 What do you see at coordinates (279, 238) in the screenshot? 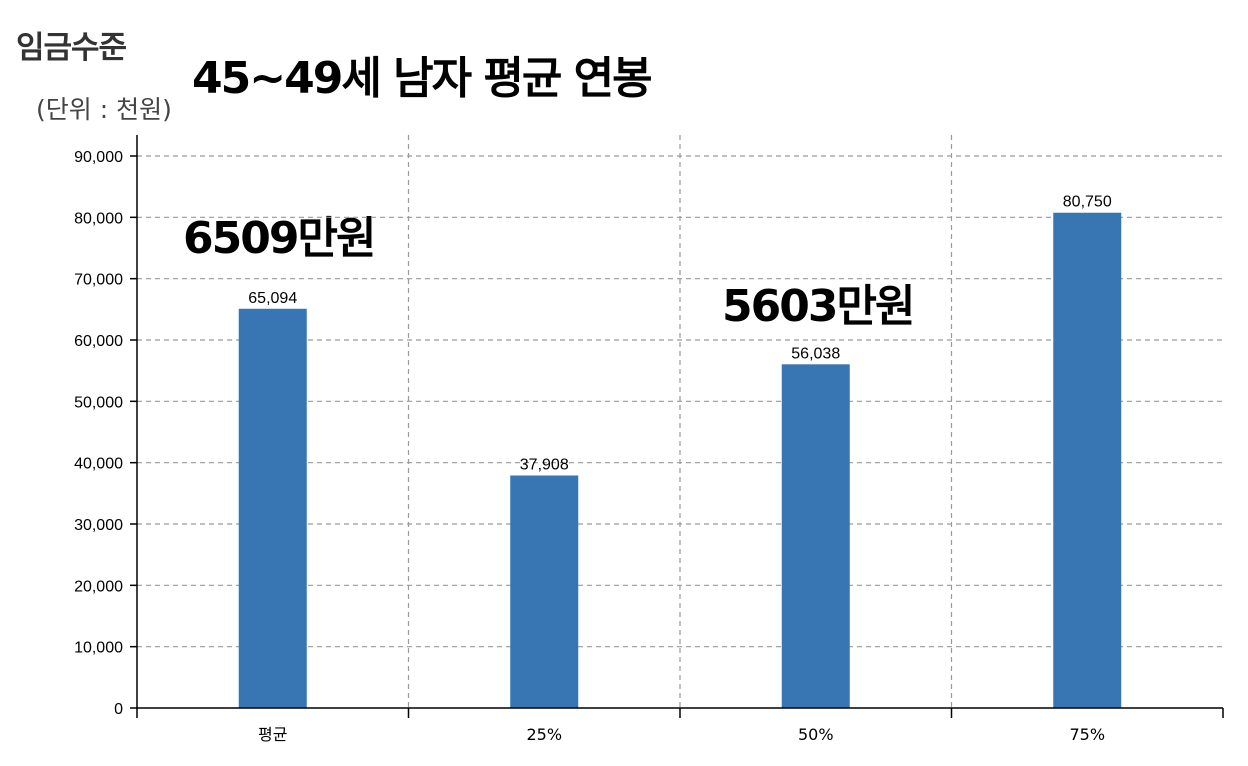
I see `annotation-average: 6509만원` at bounding box center [279, 238].